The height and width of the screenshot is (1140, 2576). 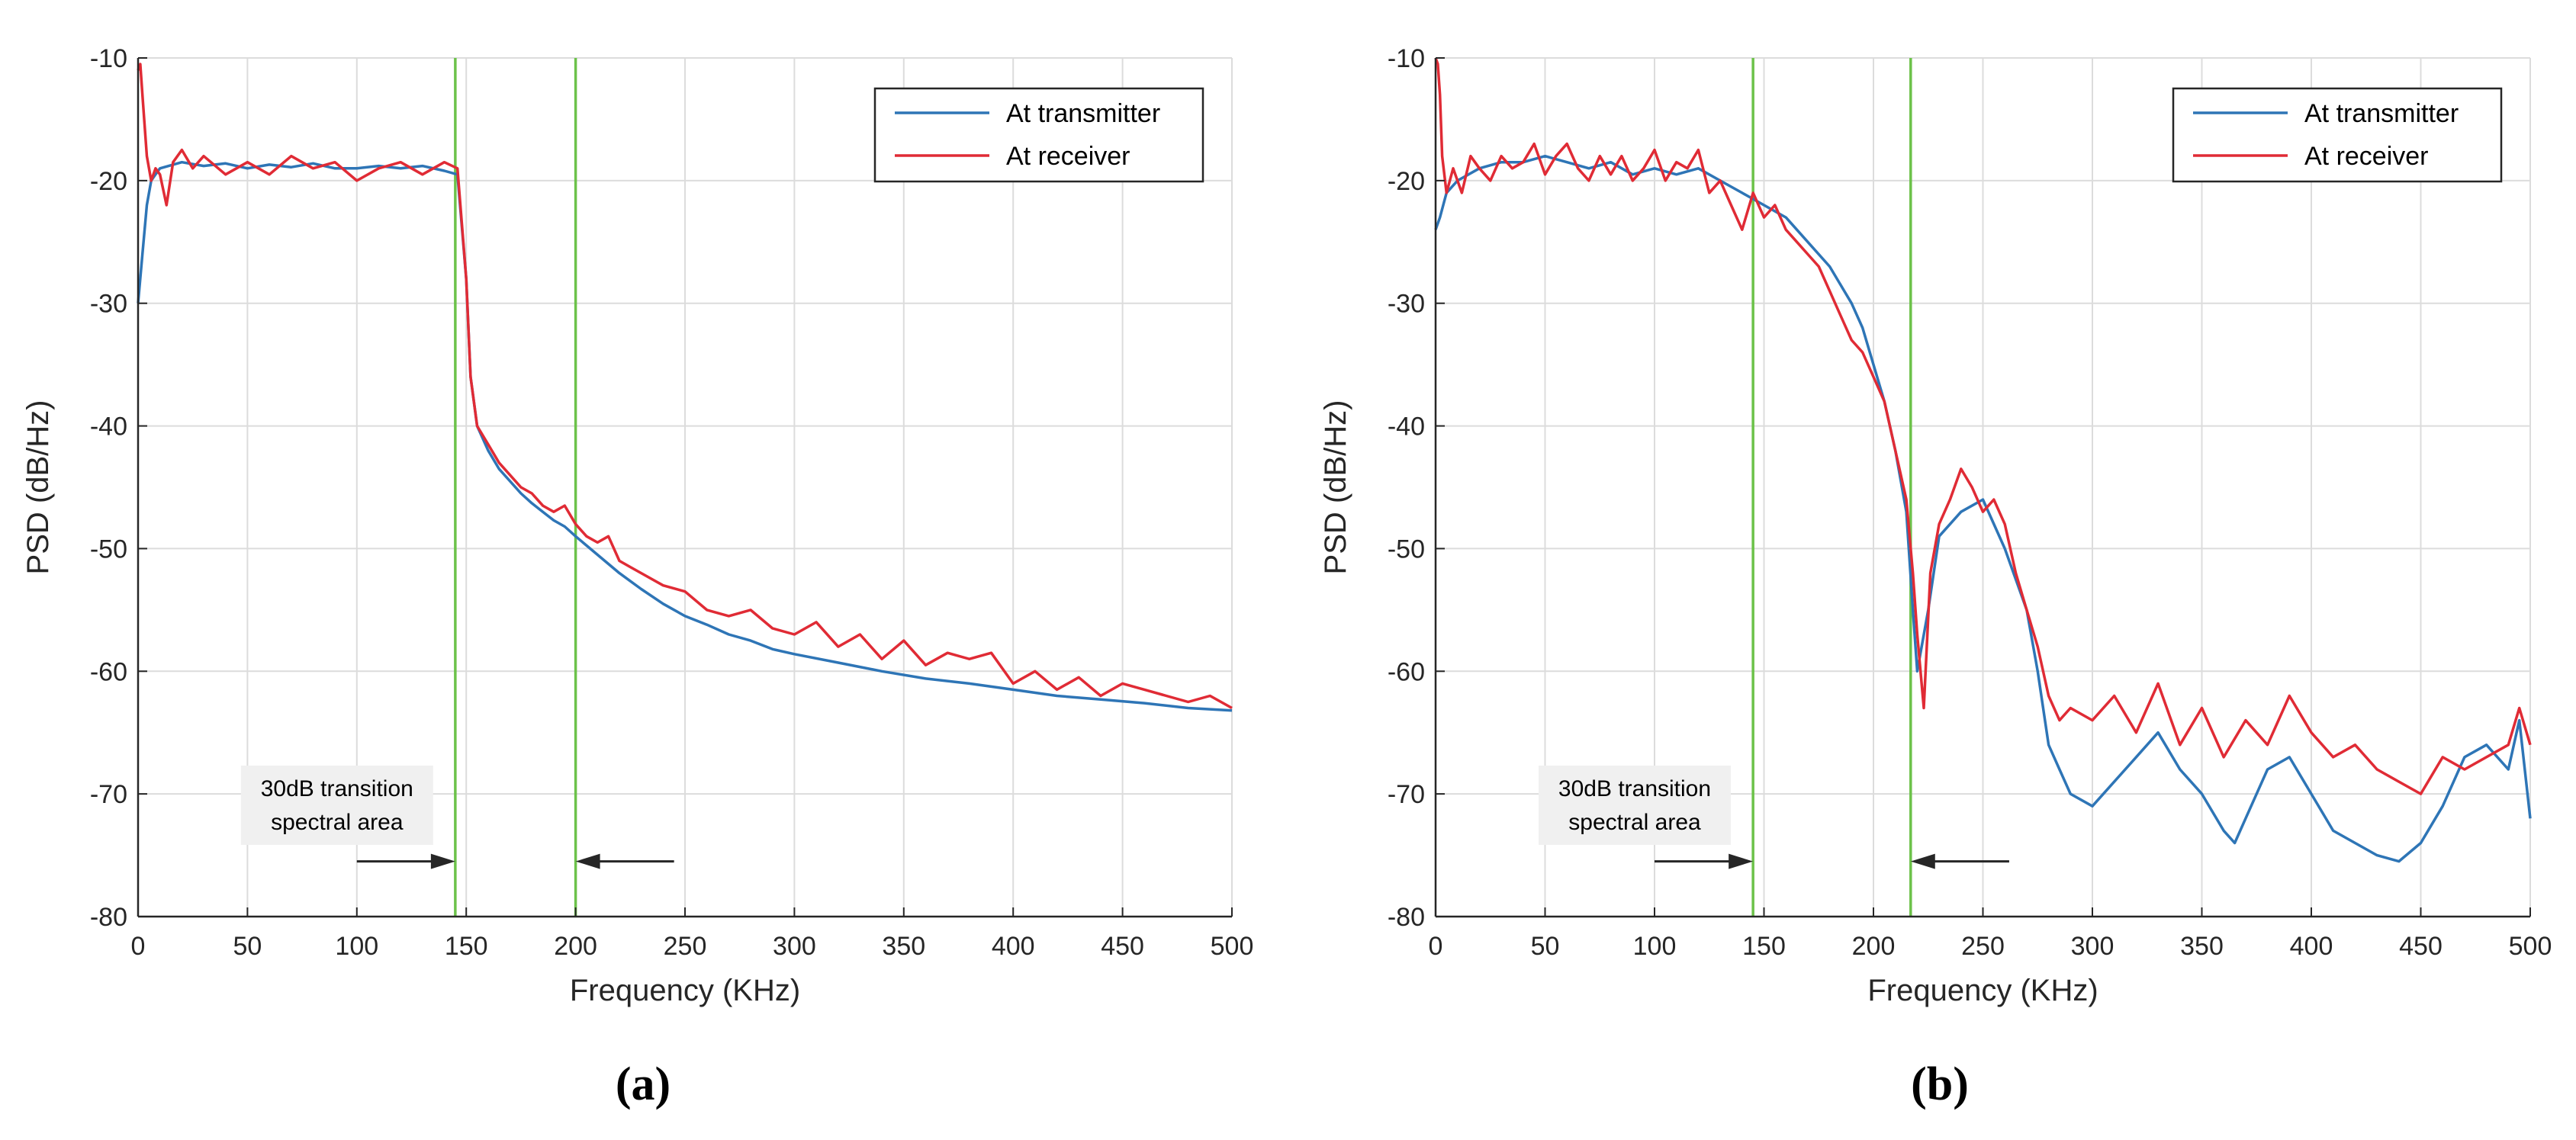 What do you see at coordinates (1406, 488) in the screenshot?
I see `y-tick-labels-b: -10 -20 -30 -40 -50 -60 -70 -80` at bounding box center [1406, 488].